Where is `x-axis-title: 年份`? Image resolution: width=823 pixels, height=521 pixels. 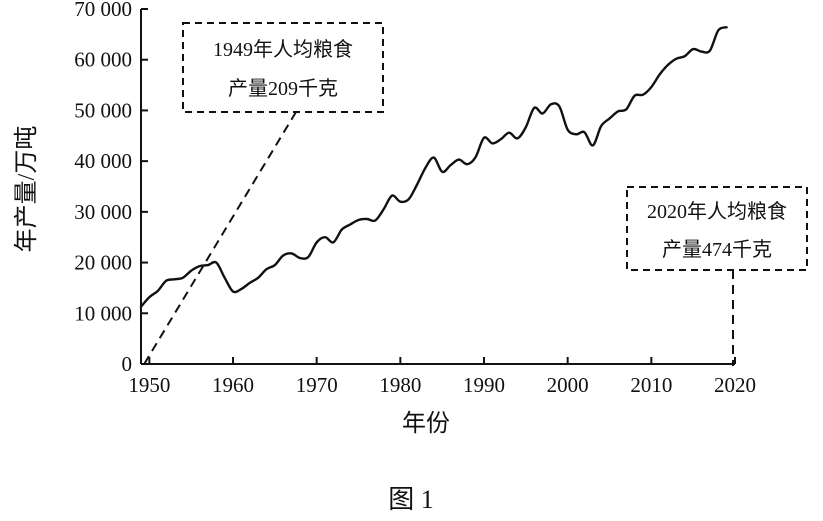 x-axis-title: 年份 is located at coordinates (426, 423).